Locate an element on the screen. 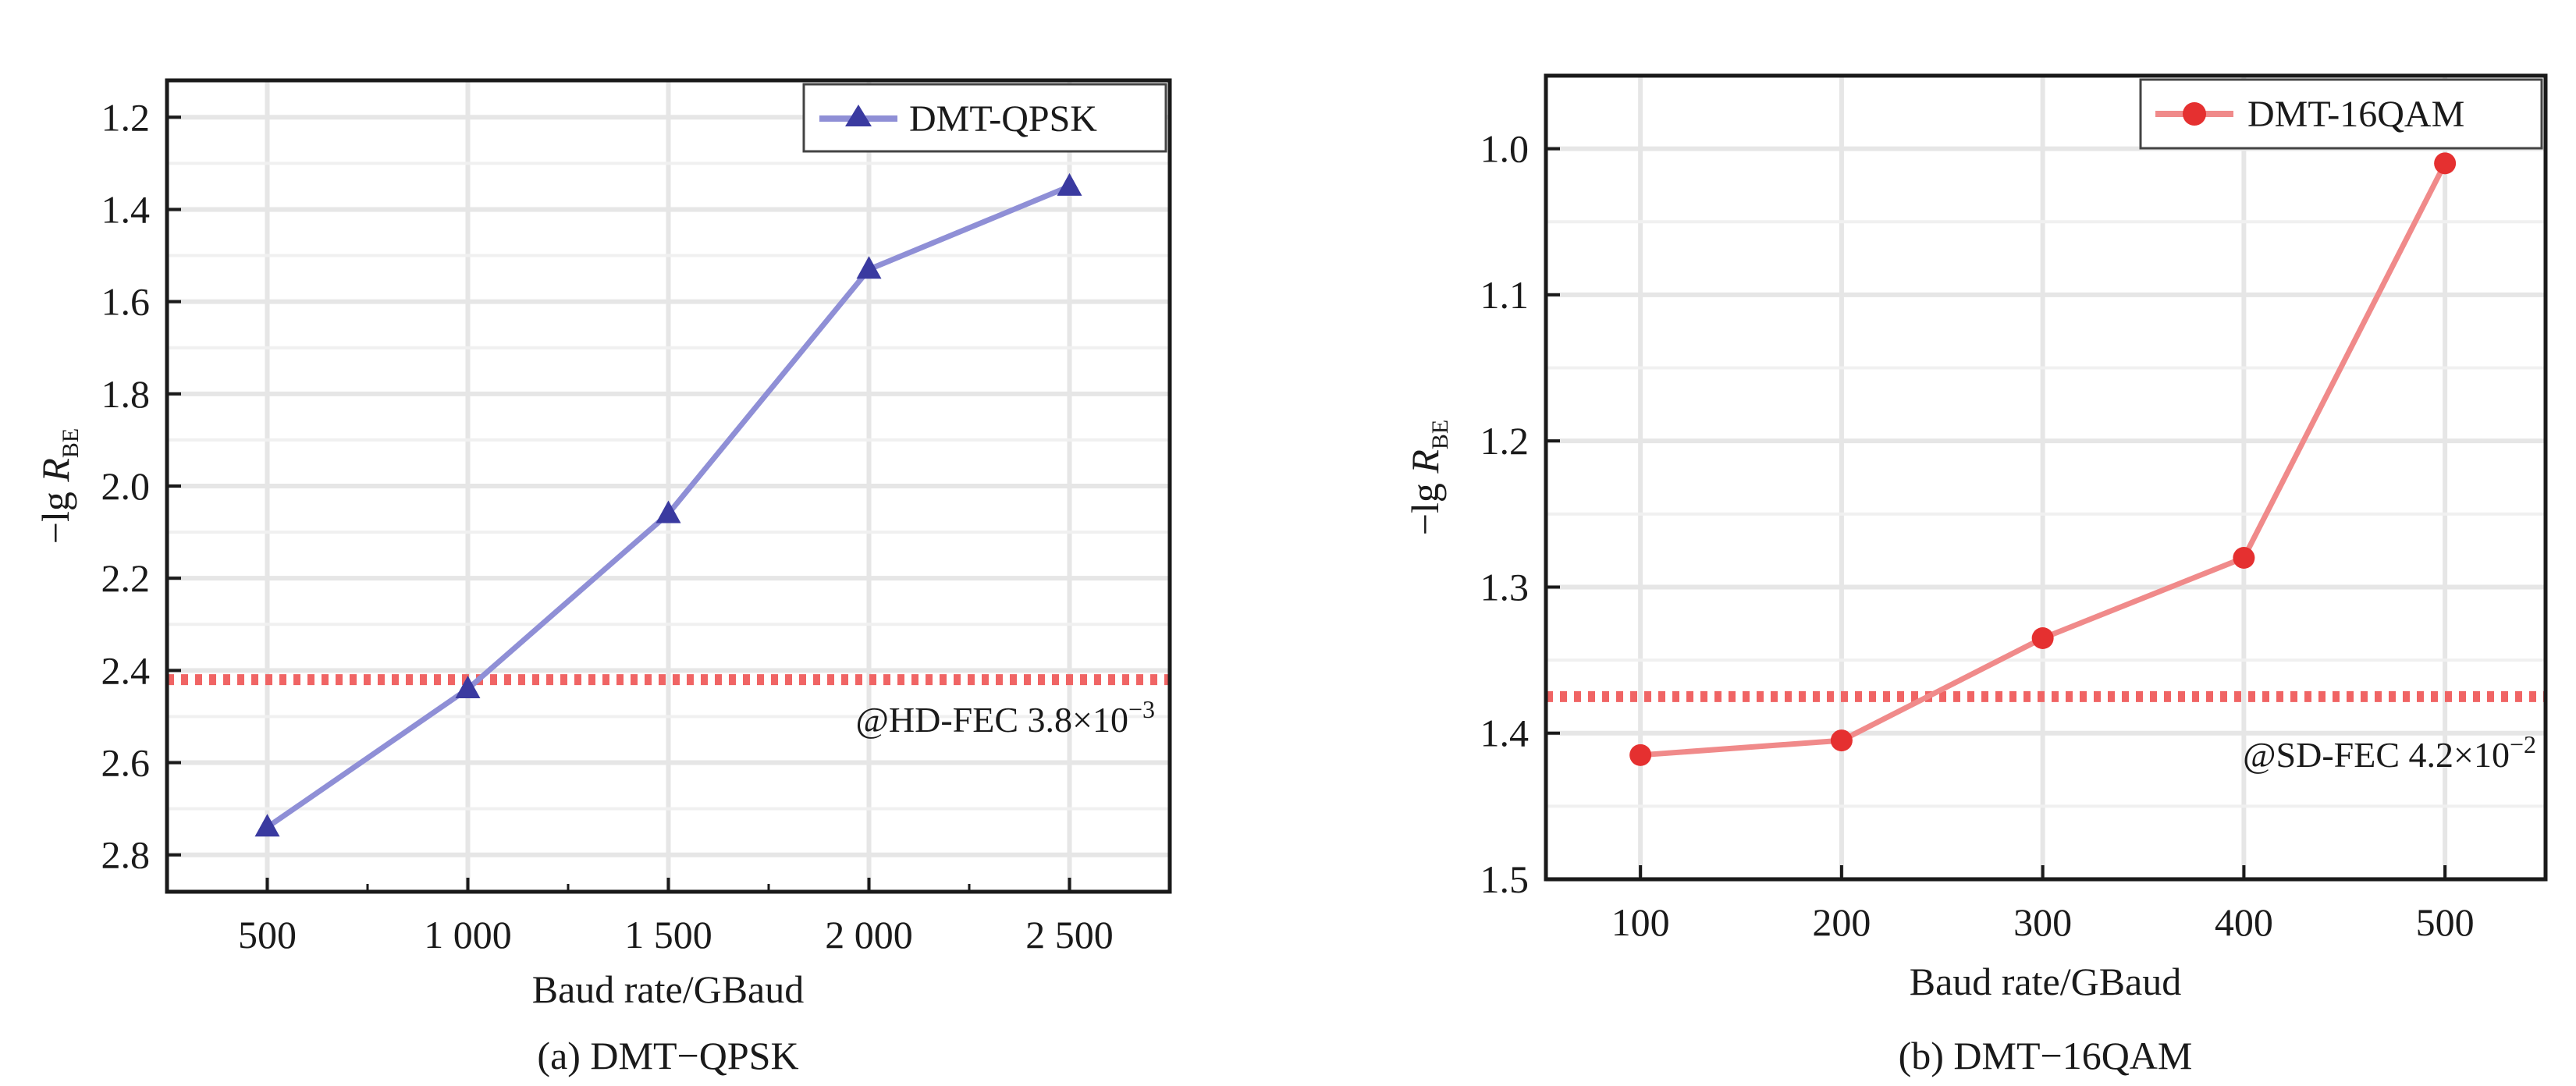 The width and height of the screenshot is (2576, 1086). panel-a-y-tick-label: 2.6 is located at coordinates (126, 763).